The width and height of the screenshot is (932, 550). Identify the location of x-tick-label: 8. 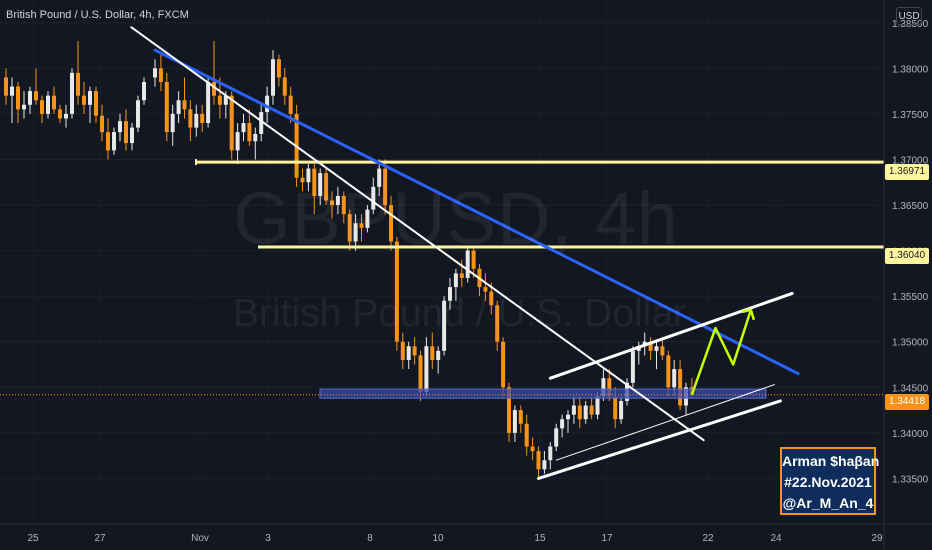
(370, 538).